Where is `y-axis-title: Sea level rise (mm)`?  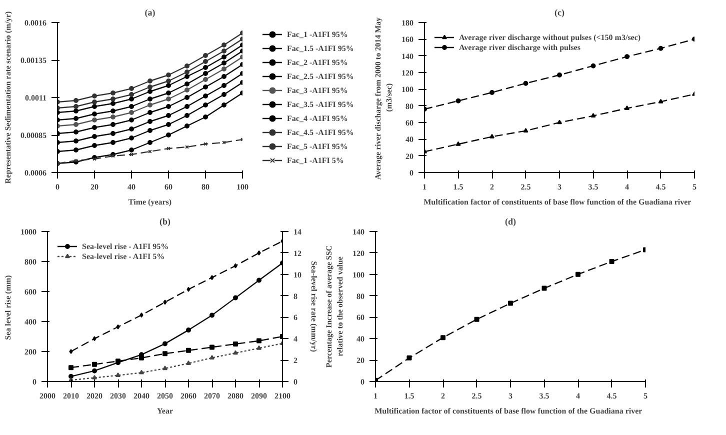
y-axis-title: Sea level rise (mm) is located at coordinates (8, 307).